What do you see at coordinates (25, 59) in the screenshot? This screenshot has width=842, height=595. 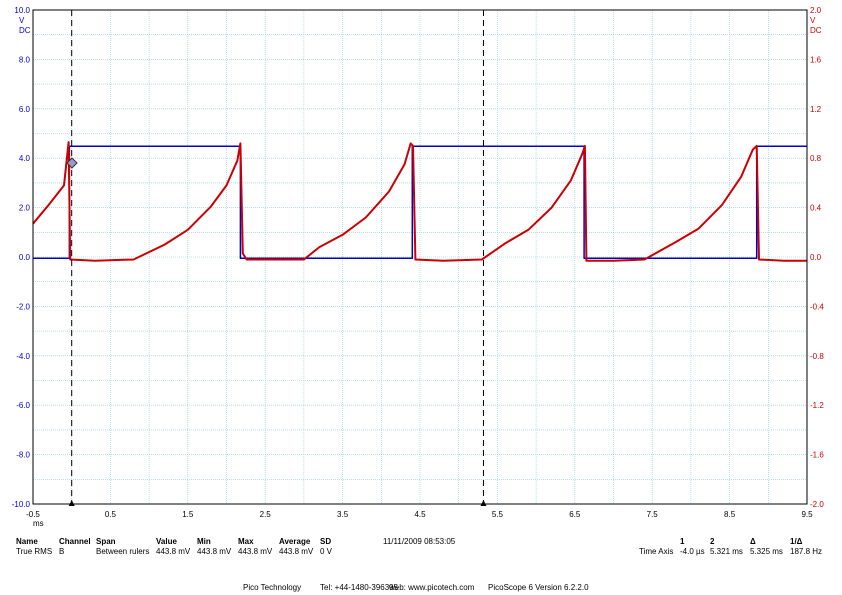 I see `left-tick-label: 8.0` at bounding box center [25, 59].